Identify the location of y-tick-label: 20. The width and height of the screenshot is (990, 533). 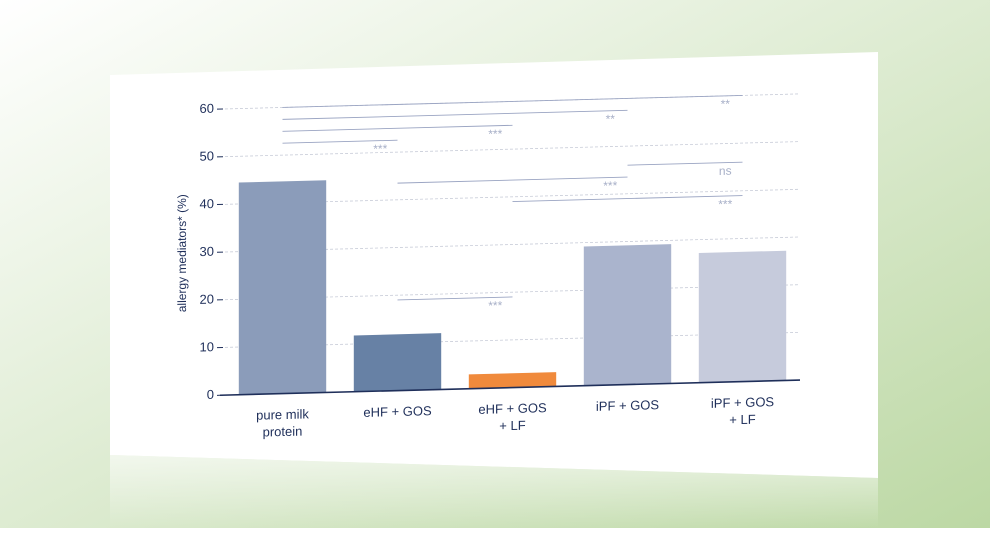
(207, 298).